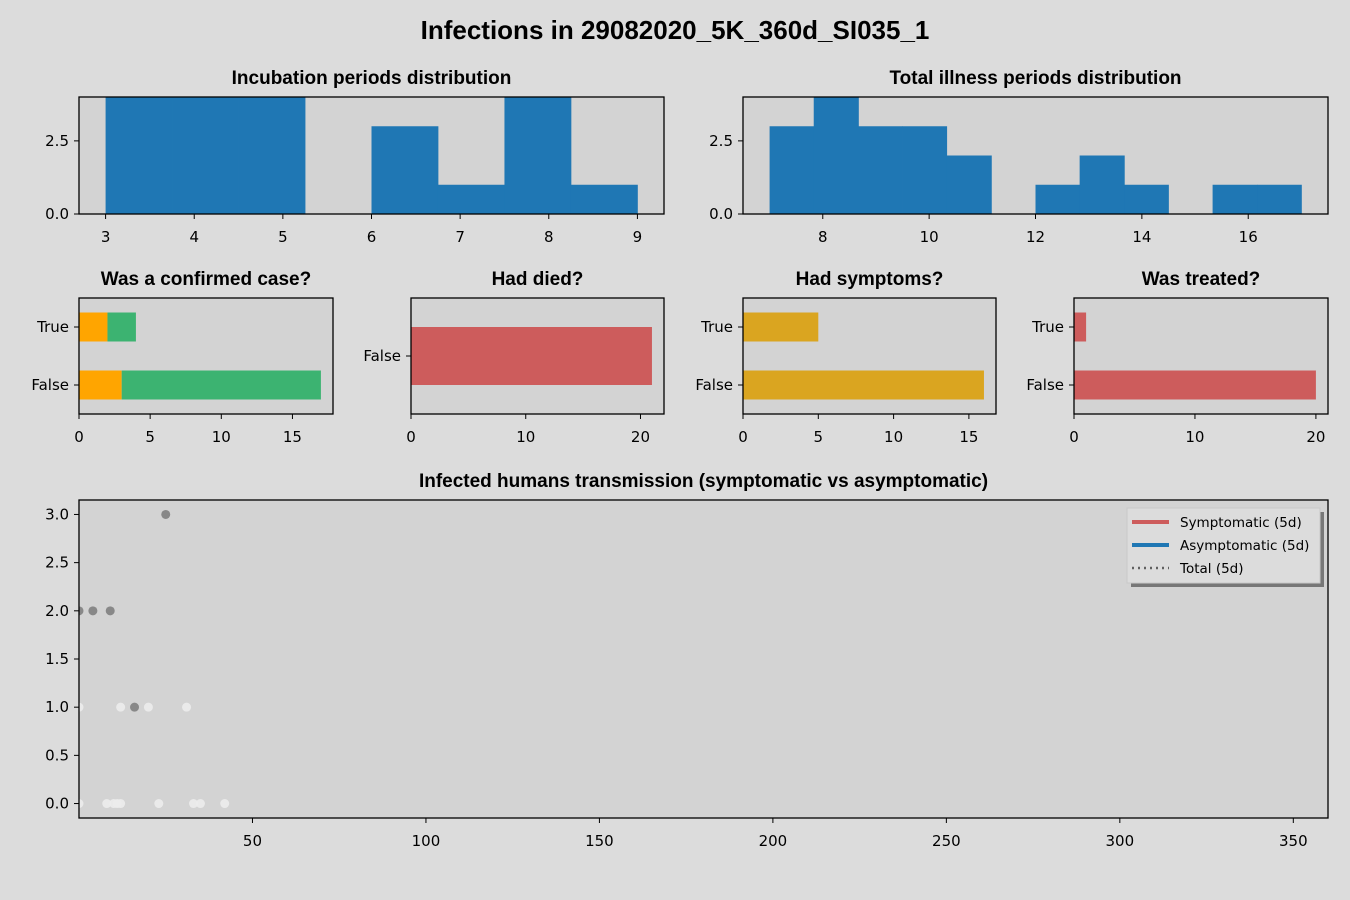 The image size is (1350, 900). What do you see at coordinates (1211, 569) in the screenshot?
I see `legend-label: Total (5d)` at bounding box center [1211, 569].